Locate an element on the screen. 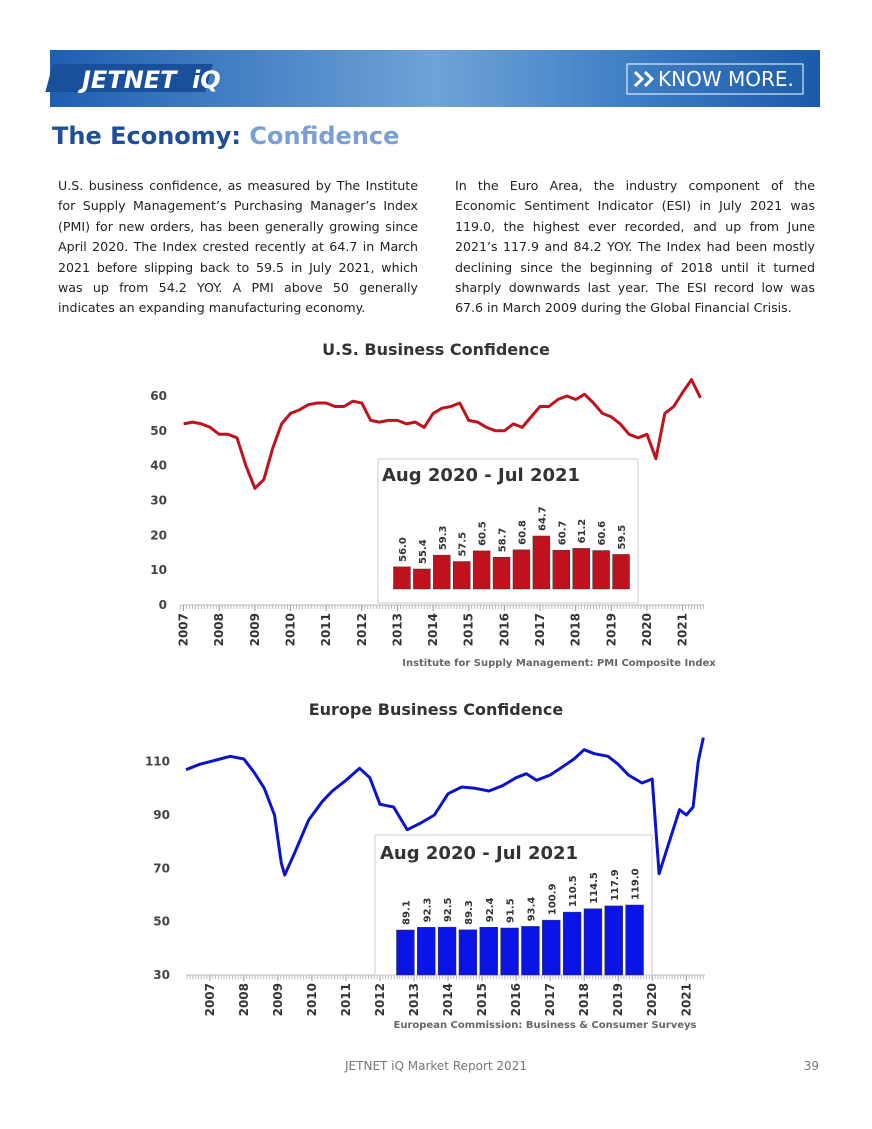 This screenshot has width=872, height=1129. value-label: 60.8 is located at coordinates (522, 532).